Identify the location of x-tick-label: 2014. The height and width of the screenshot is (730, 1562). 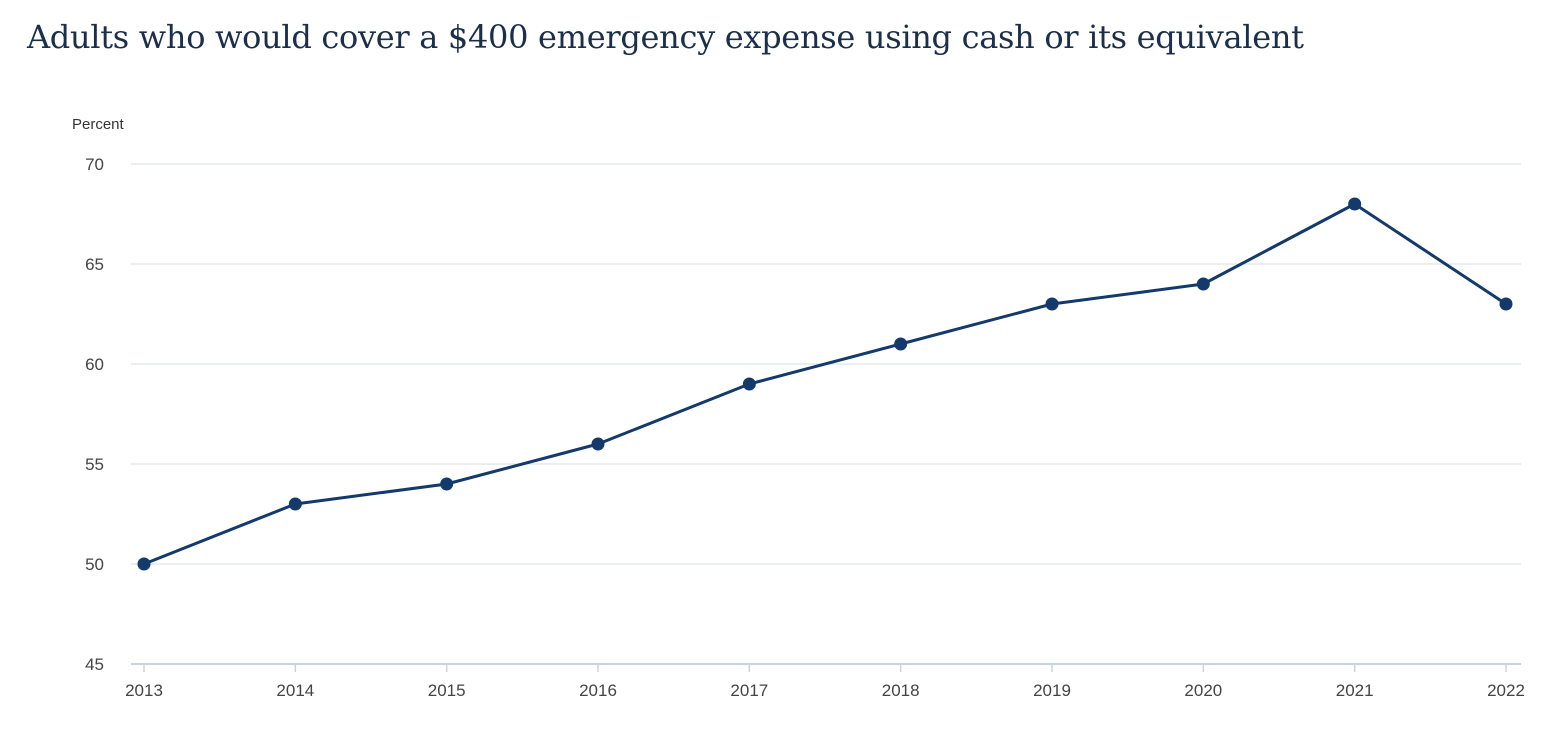
(295, 690).